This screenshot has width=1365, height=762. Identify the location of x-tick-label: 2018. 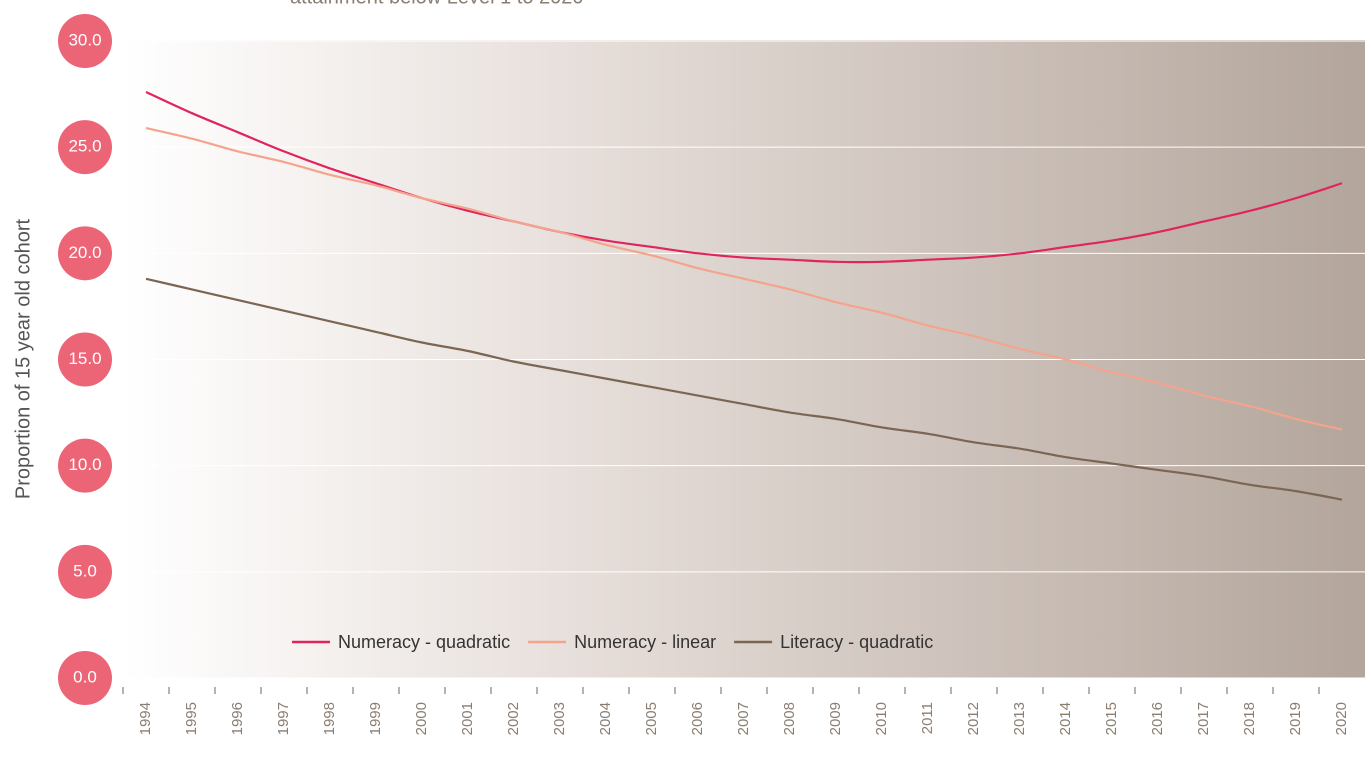
(1249, 718).